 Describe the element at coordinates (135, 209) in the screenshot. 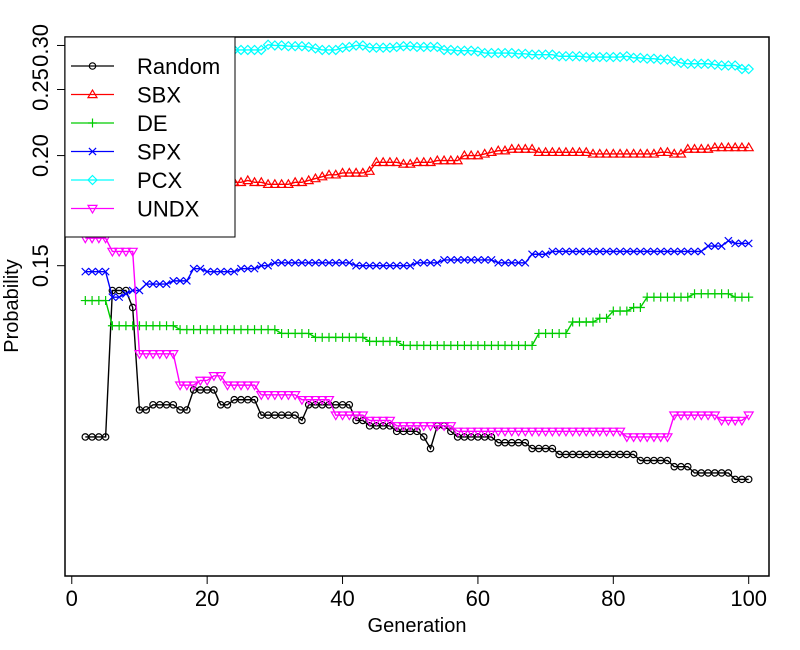

I see `legend-item-undx: UNDX` at that location.